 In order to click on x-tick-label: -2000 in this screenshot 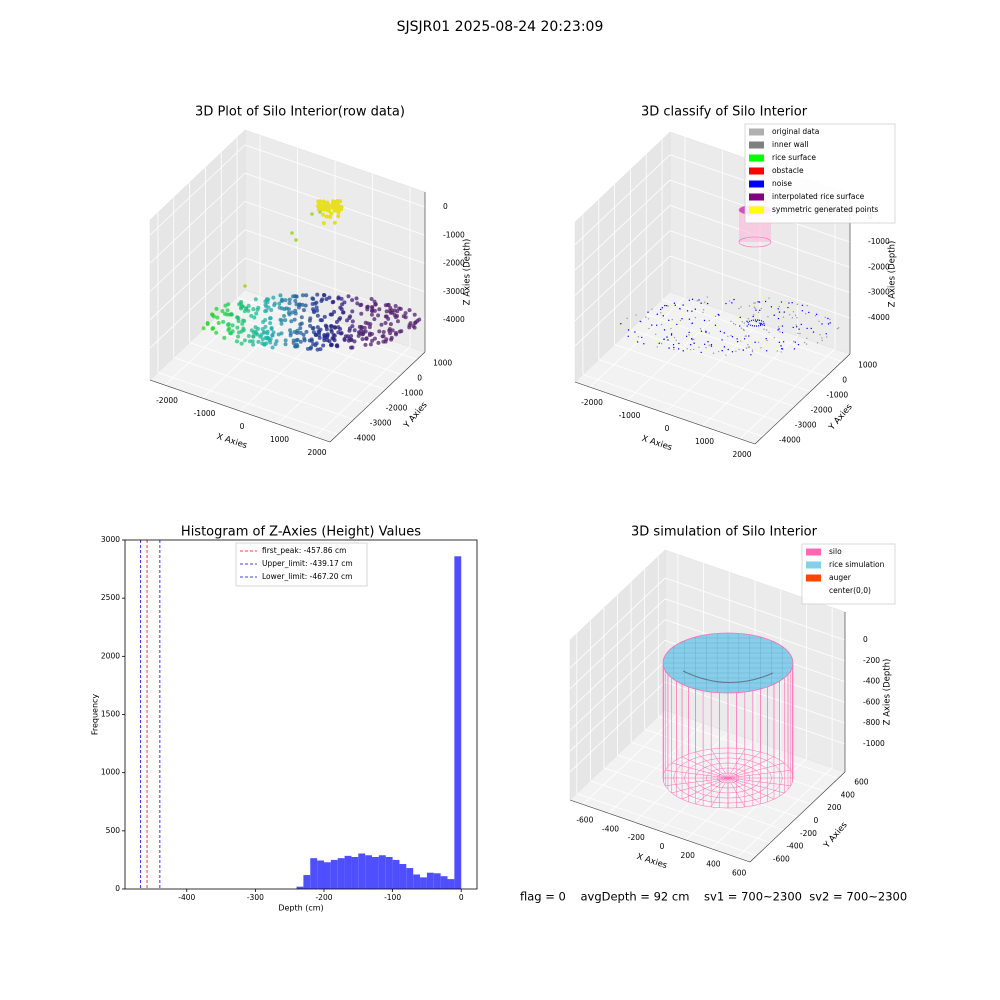, I will do `click(592, 402)`.